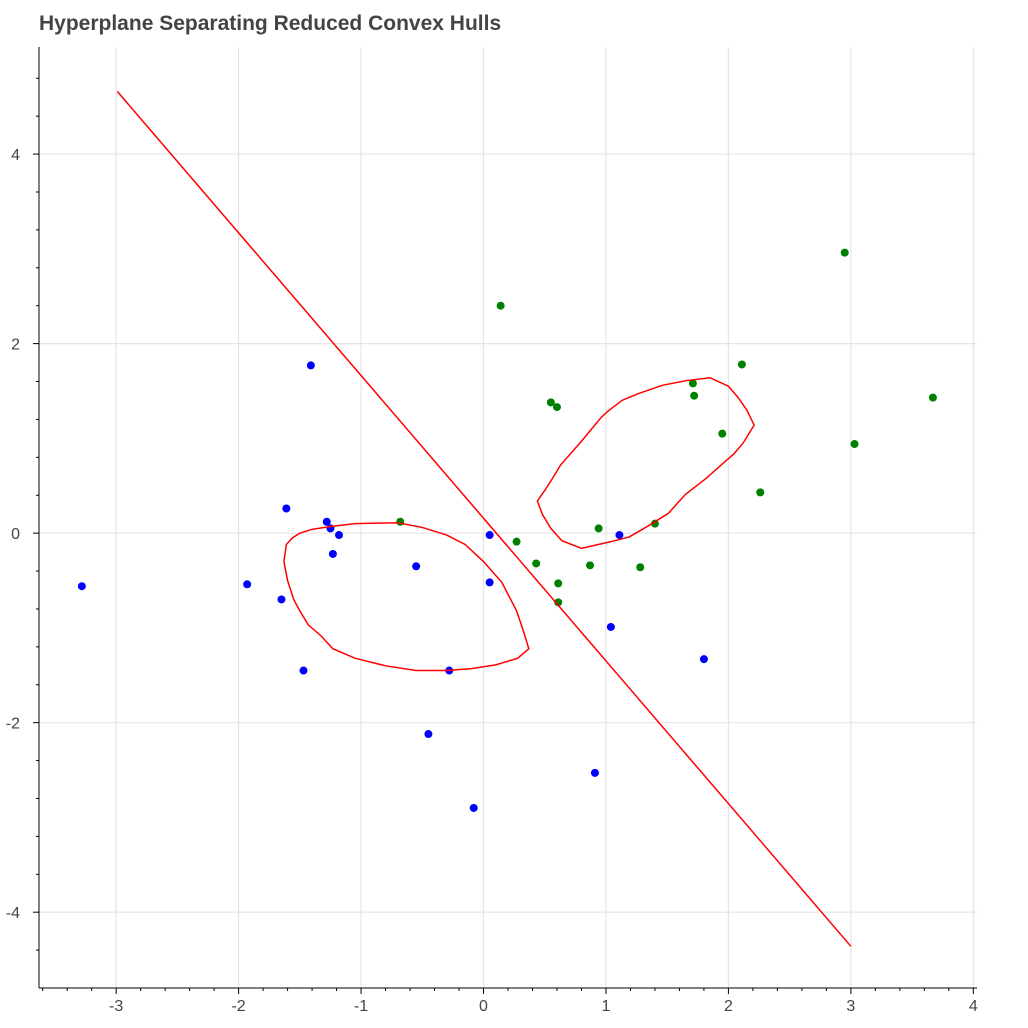 The width and height of the screenshot is (1028, 1028). I want to click on x-tick-label: 4, so click(973, 1006).